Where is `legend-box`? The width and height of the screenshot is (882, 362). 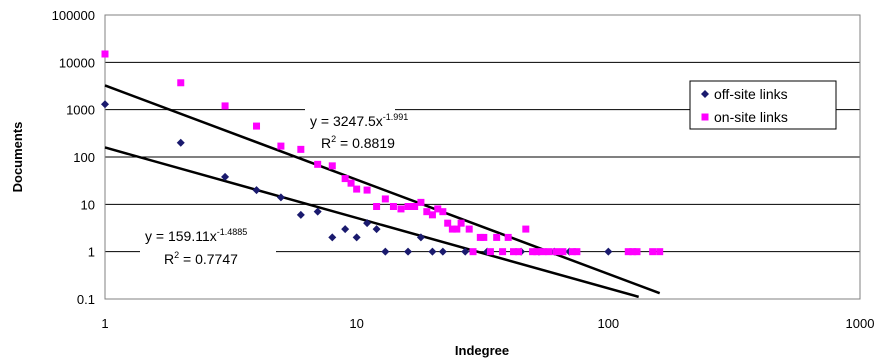
legend-box is located at coordinates (763, 105).